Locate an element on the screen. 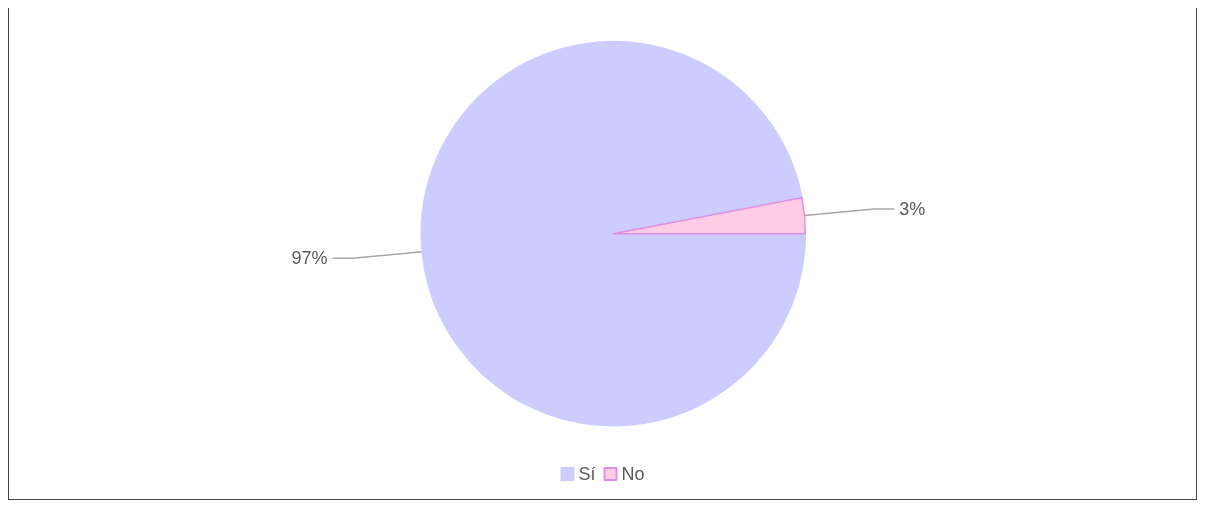 Image resolution: width=1205 pixels, height=508 pixels. legend-label: Sí is located at coordinates (587, 474).